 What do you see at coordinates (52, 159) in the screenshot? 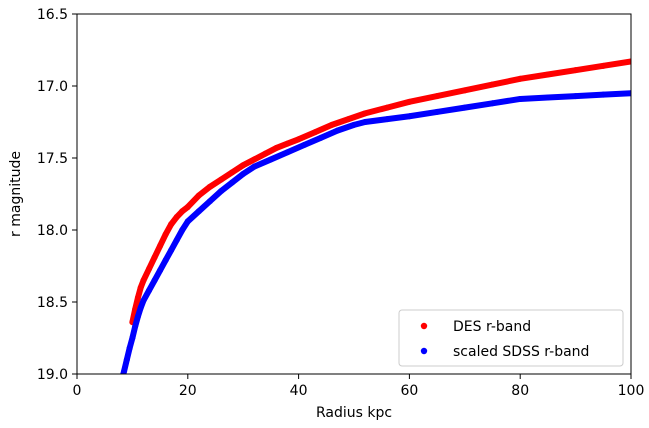
I see `y-tick-label: 17.5` at bounding box center [52, 159].